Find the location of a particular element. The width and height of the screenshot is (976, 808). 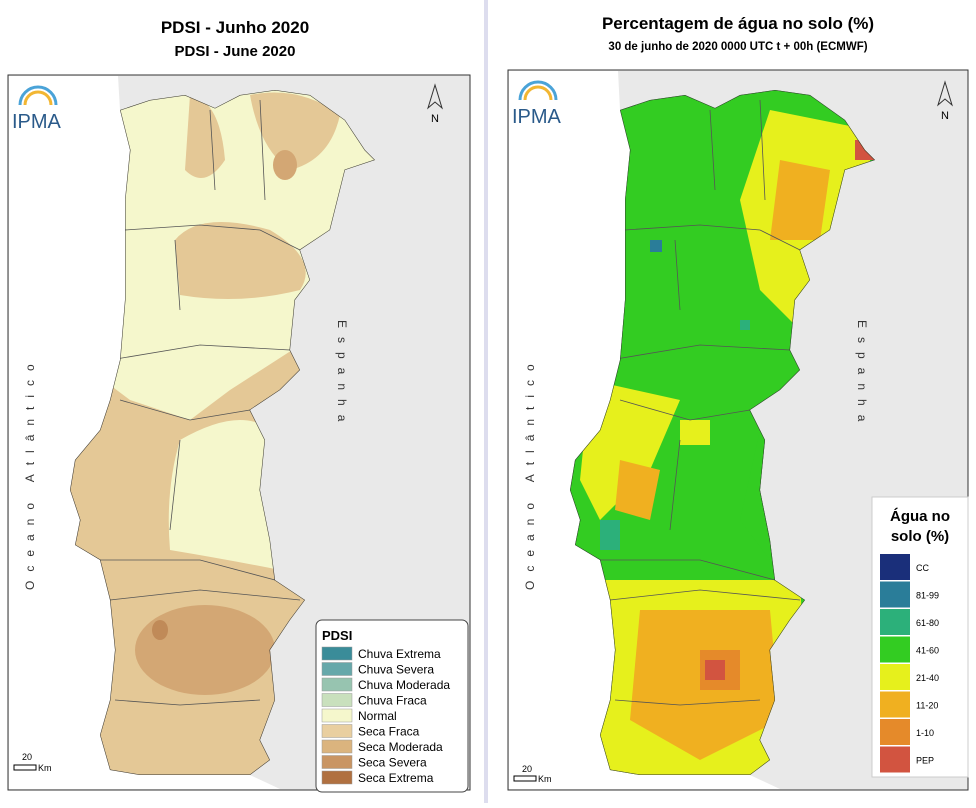

legend-label: Chuva Moderada is located at coordinates (404, 685).